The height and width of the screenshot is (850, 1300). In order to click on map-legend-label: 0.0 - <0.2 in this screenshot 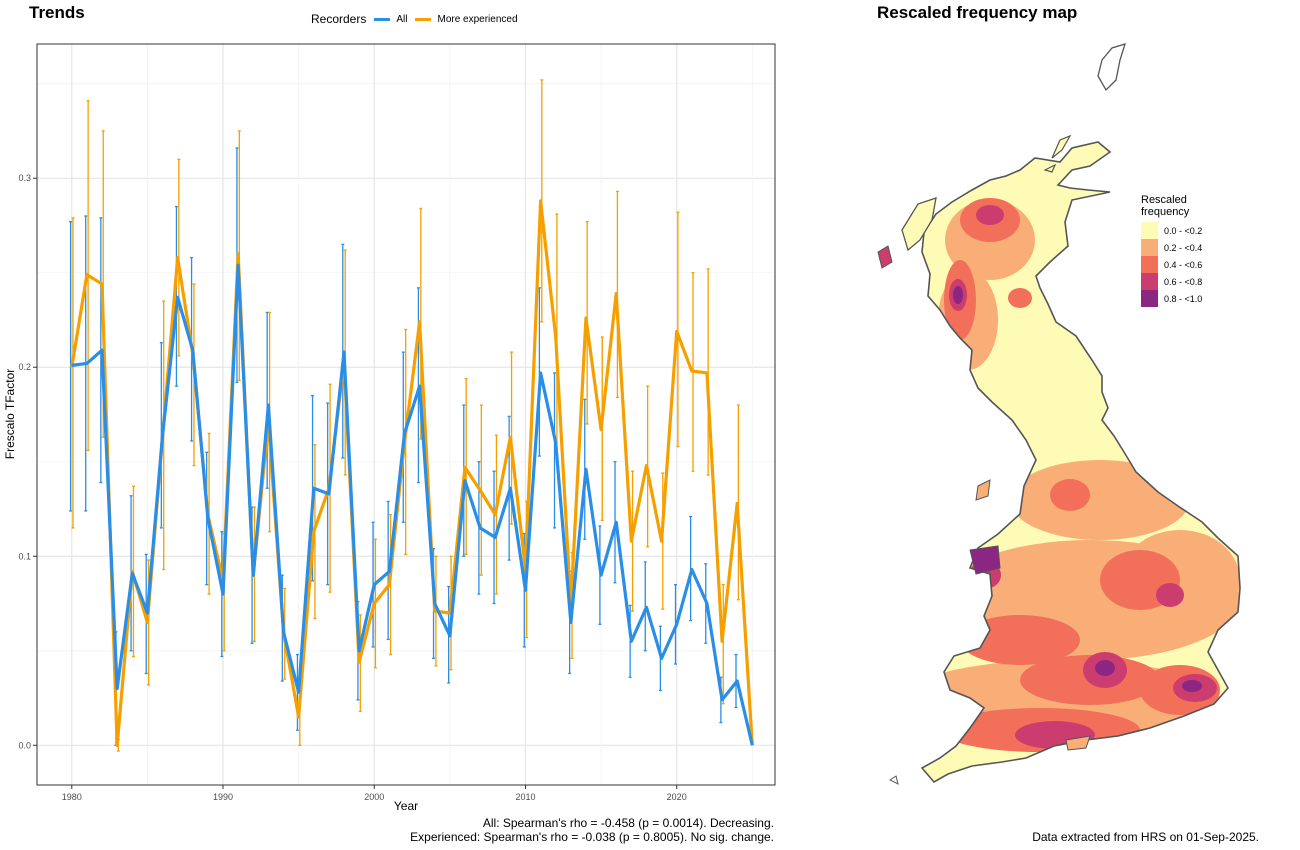, I will do `click(1183, 230)`.